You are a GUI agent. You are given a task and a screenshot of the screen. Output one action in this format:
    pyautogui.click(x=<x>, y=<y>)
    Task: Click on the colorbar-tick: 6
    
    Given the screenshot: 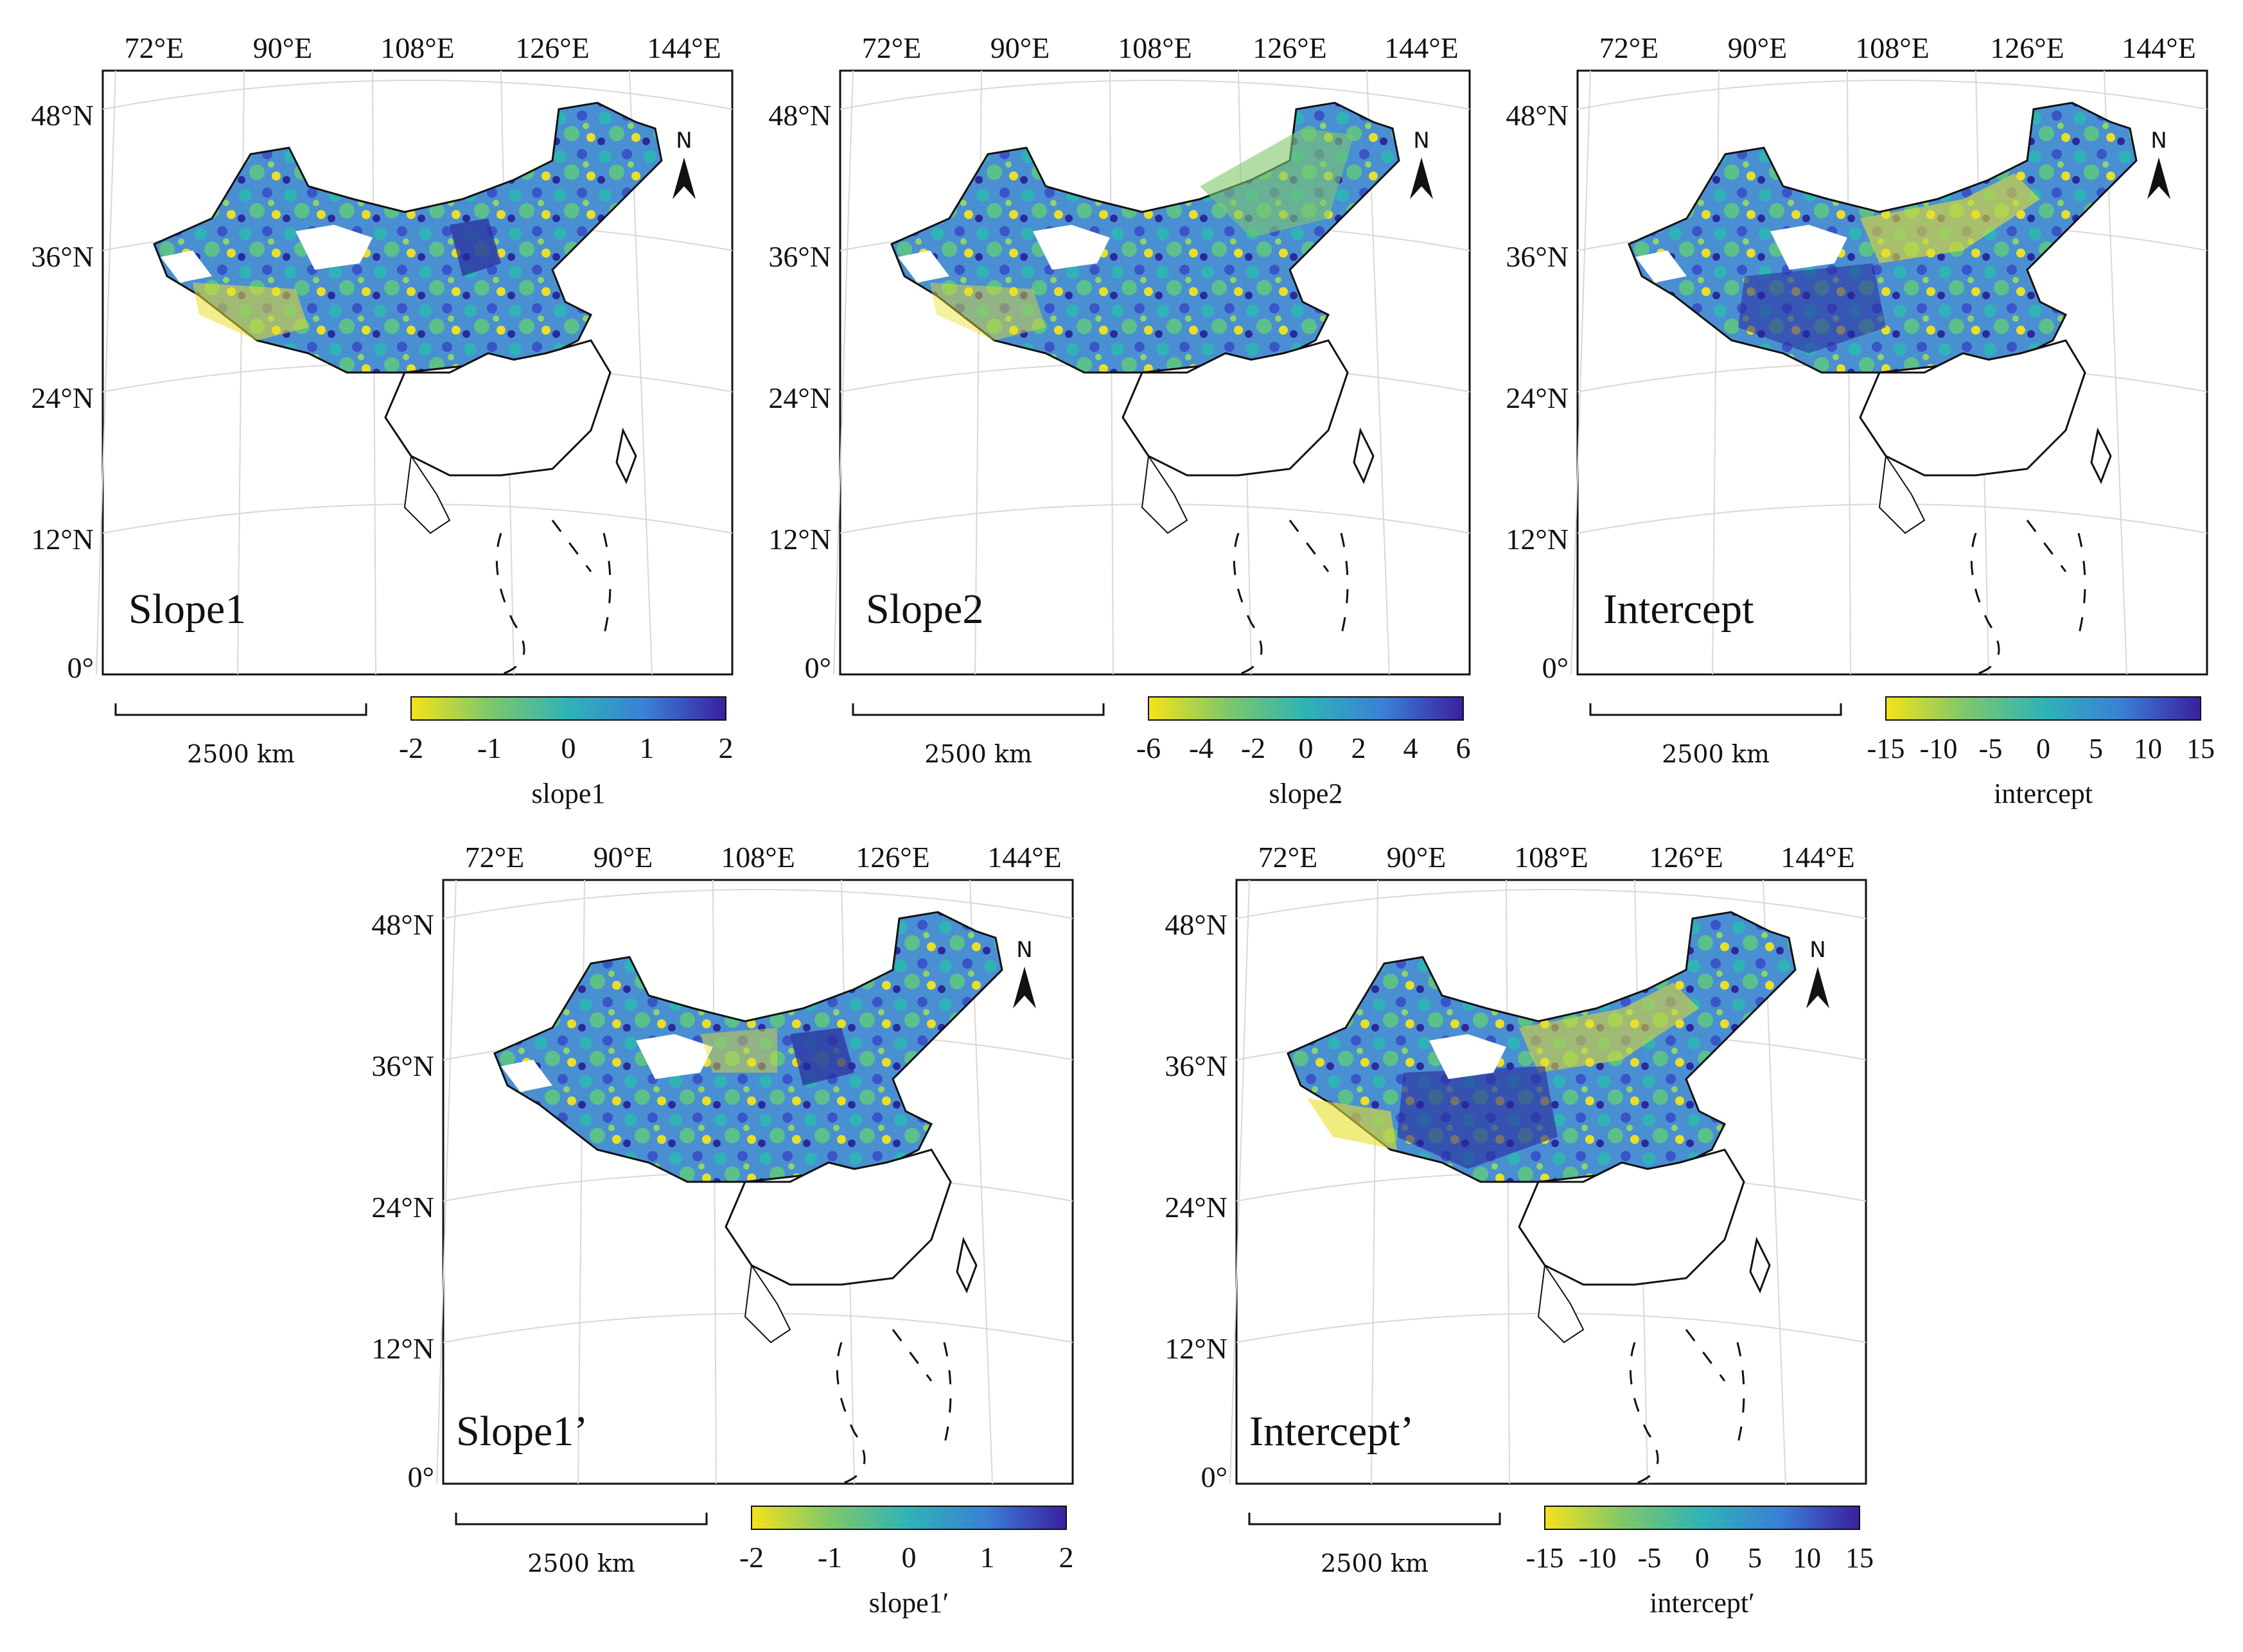 What is the action you would take?
    pyautogui.click(x=1464, y=748)
    